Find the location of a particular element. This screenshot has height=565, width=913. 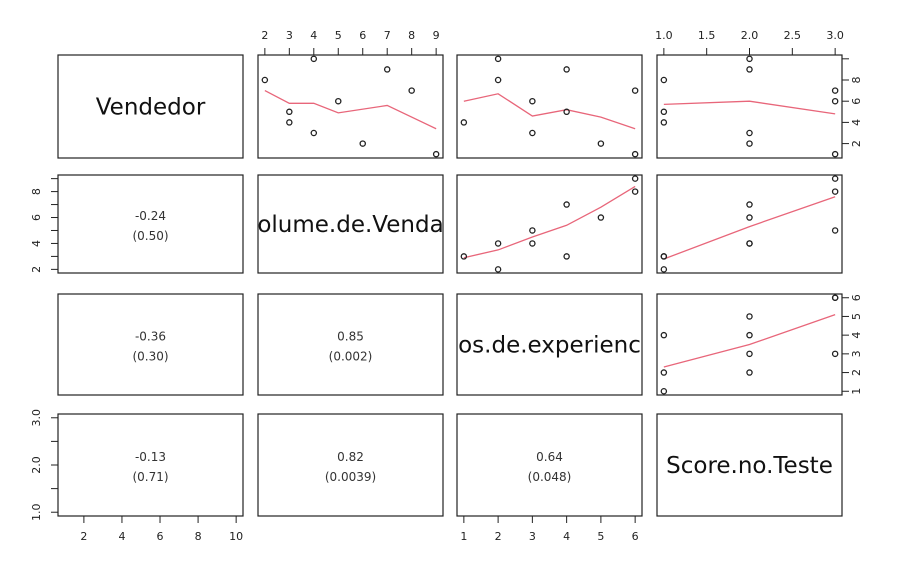

tick-label: 2.5 is located at coordinates (793, 35).